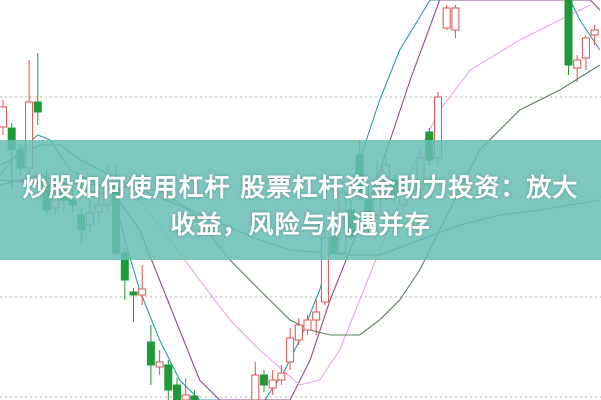 The image size is (601, 400). What do you see at coordinates (300, 187) in the screenshot?
I see `title-line-1: 炒股如何使用杠杆 股票杠杆资金助力投资：放大` at bounding box center [300, 187].